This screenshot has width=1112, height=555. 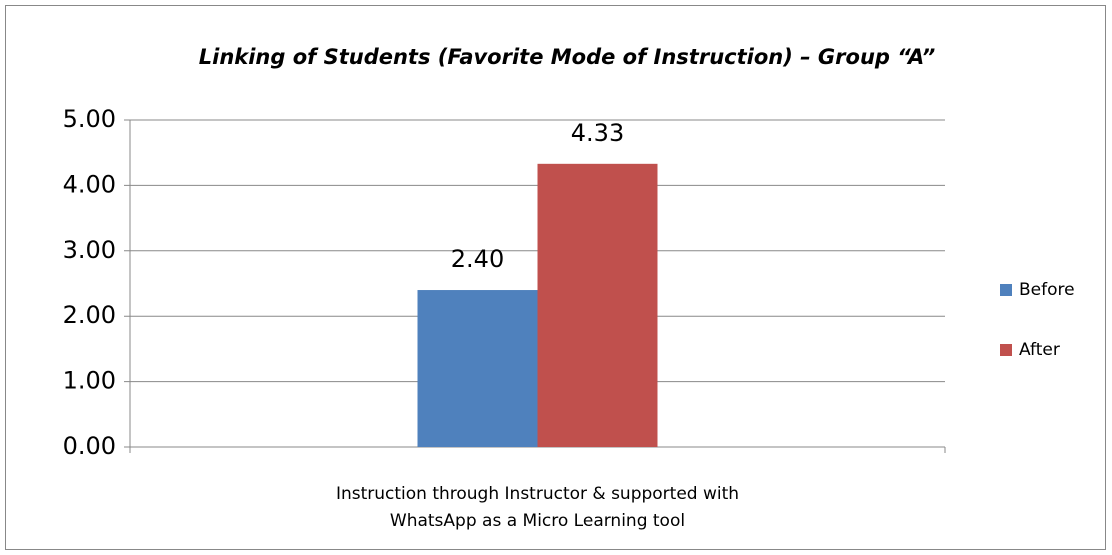 I want to click on y-tick-label: 0.00, so click(x=89, y=446).